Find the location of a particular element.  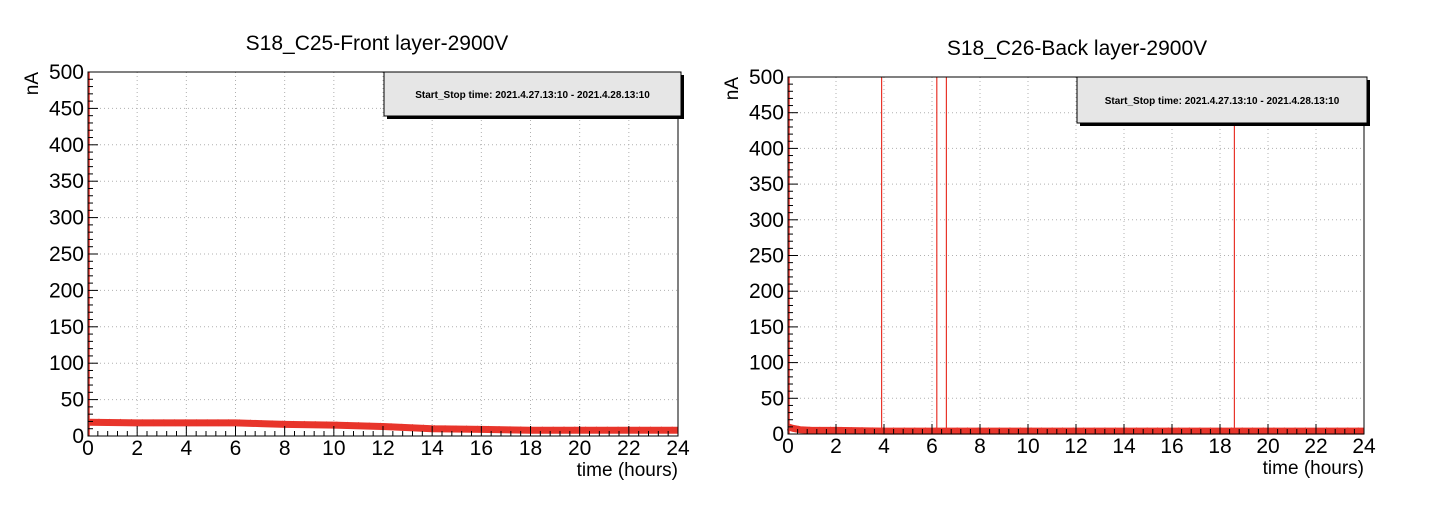

chart-title: S18_C25-Front layer-2900V is located at coordinates (377, 43).